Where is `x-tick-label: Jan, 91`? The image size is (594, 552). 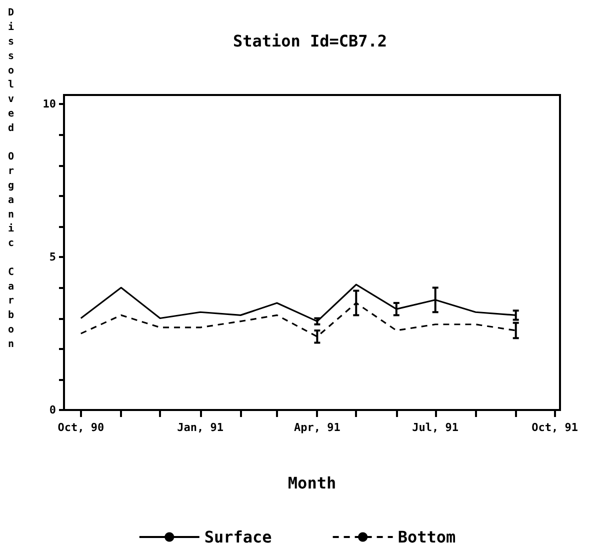 x-tick-label: Jan, 91 is located at coordinates (200, 427).